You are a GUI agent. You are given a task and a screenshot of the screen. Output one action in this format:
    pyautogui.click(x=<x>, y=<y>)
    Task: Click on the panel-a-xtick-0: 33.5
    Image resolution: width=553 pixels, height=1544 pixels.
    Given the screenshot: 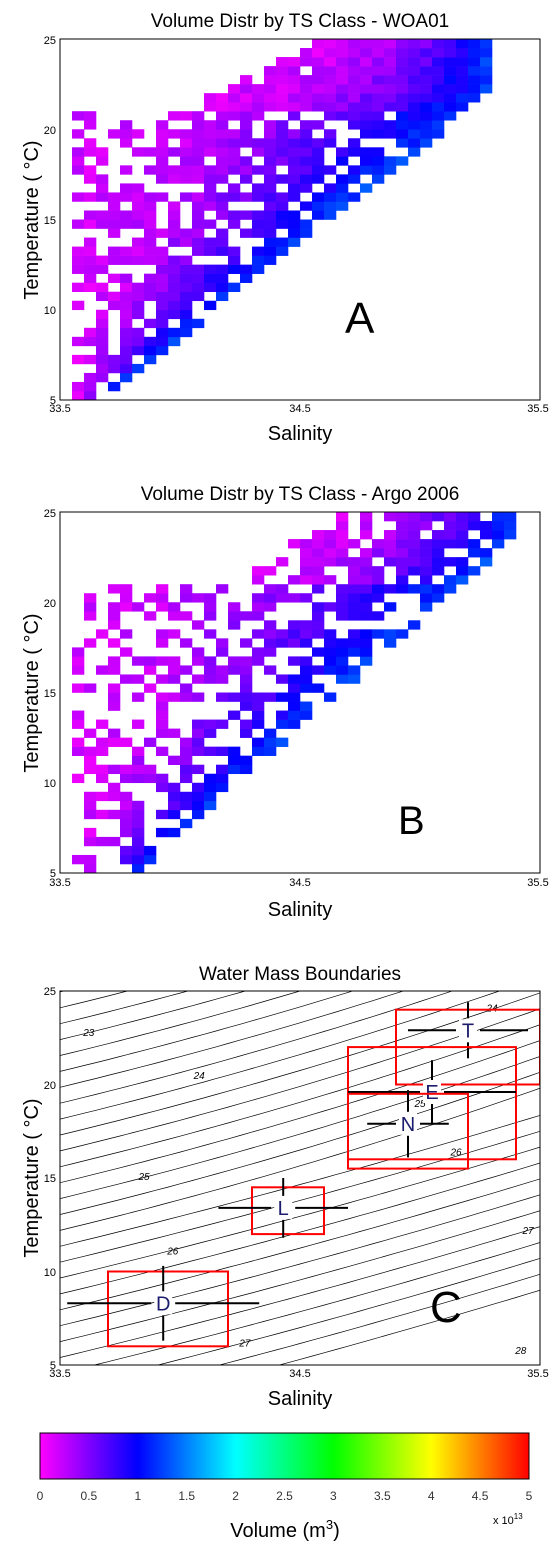 What is the action you would take?
    pyautogui.click(x=59, y=409)
    